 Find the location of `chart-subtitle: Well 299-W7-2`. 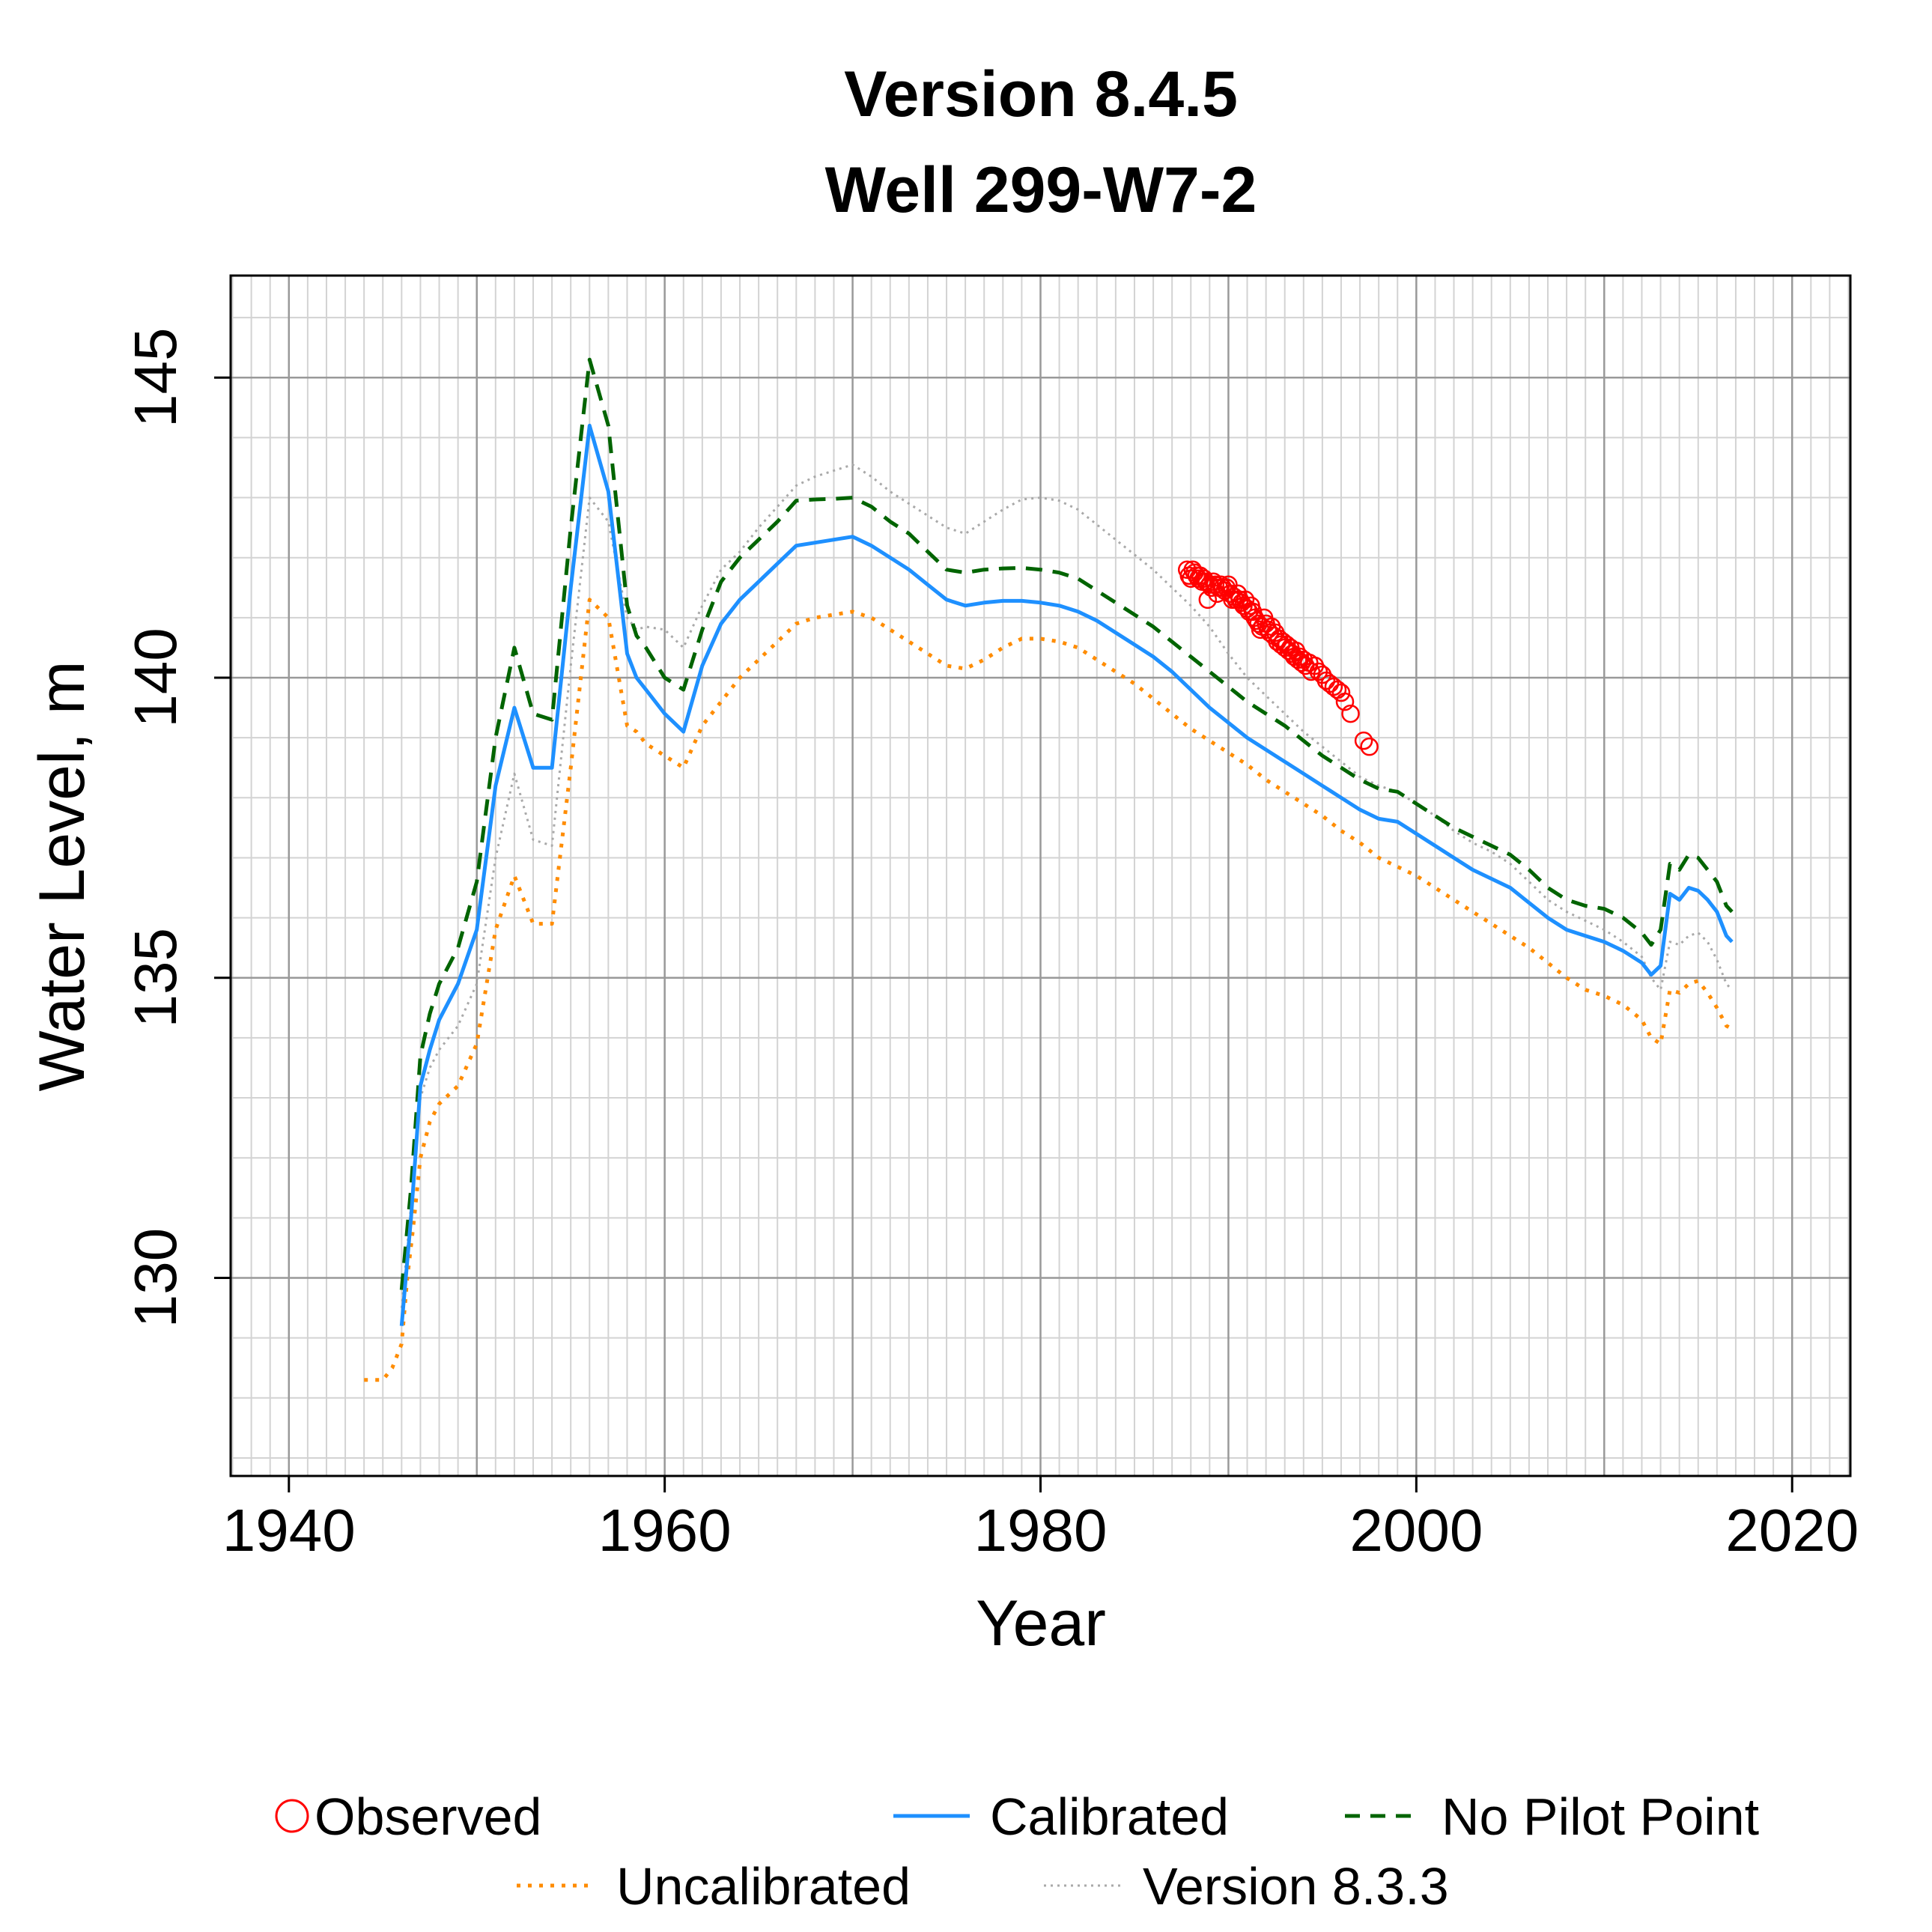

chart-subtitle: Well 299-W7-2 is located at coordinates (1041, 190).